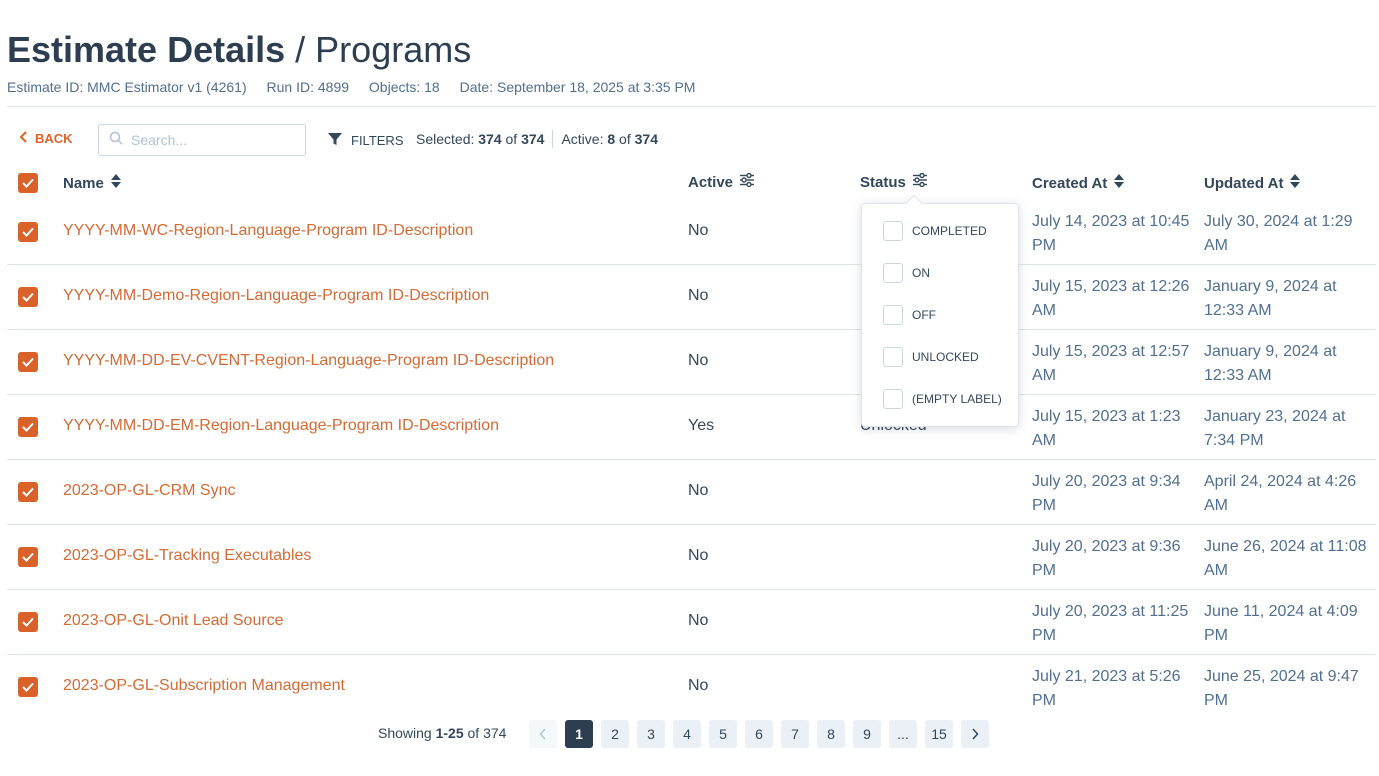 The height and width of the screenshot is (776, 1379). I want to click on column-header-status: Status, so click(894, 181).